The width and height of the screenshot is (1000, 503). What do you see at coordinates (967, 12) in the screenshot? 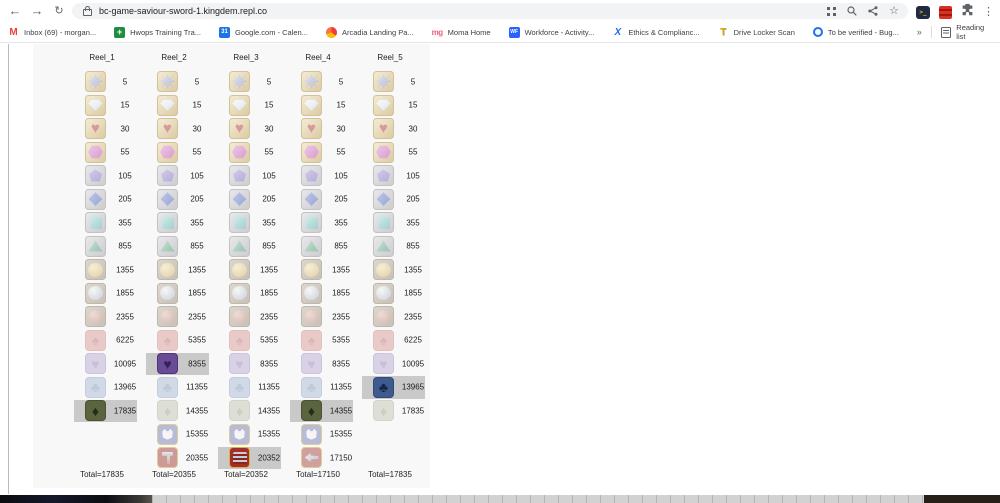
I see `extensions-puzzle-icon` at bounding box center [967, 12].